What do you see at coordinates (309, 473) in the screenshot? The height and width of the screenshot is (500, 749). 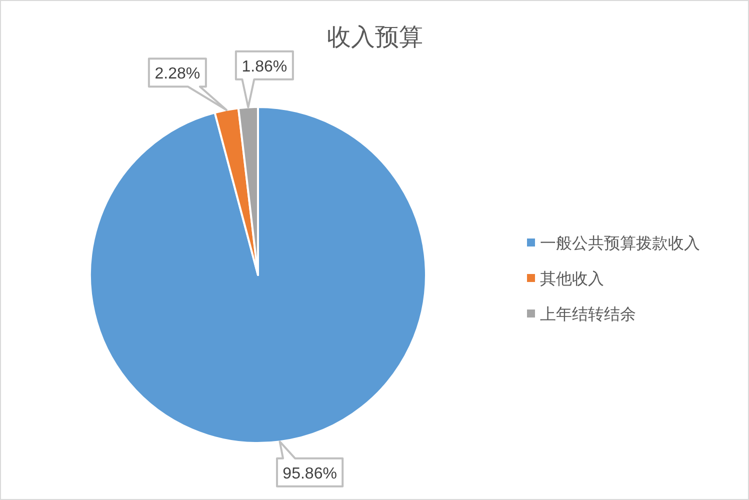 I see `data-label: 95.86%` at bounding box center [309, 473].